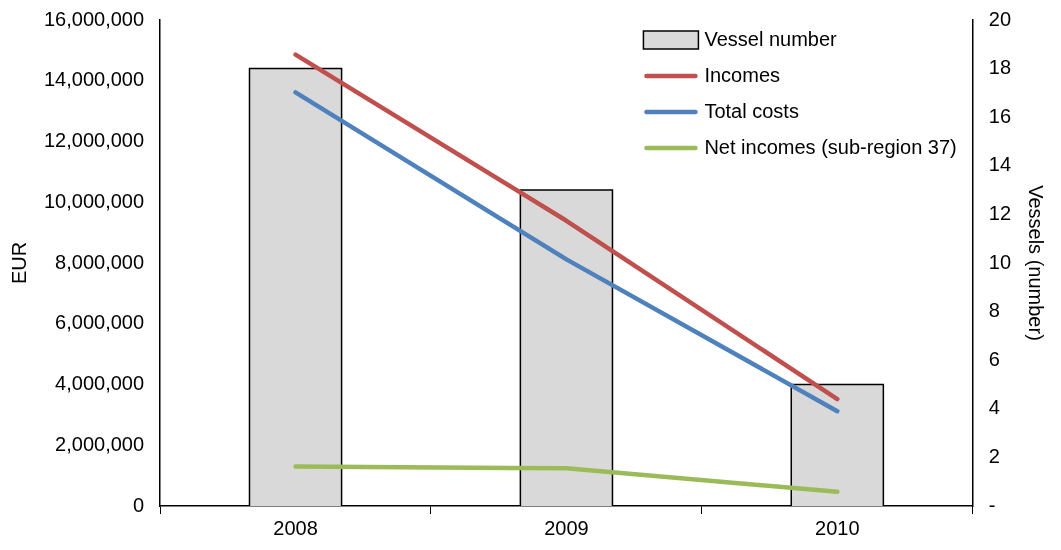 The image size is (1061, 550). What do you see at coordinates (100, 322) in the screenshot?
I see `y-tick-label: 6,000,000` at bounding box center [100, 322].